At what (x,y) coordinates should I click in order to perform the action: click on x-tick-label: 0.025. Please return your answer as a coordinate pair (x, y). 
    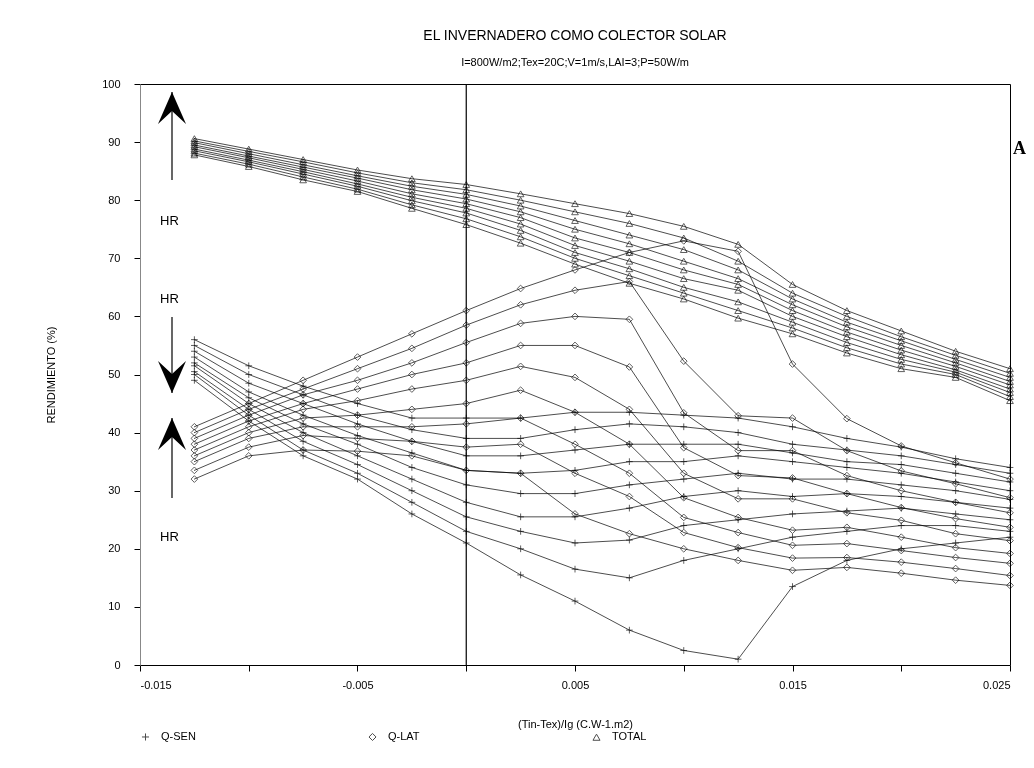
    Looking at the image, I should click on (996, 684).